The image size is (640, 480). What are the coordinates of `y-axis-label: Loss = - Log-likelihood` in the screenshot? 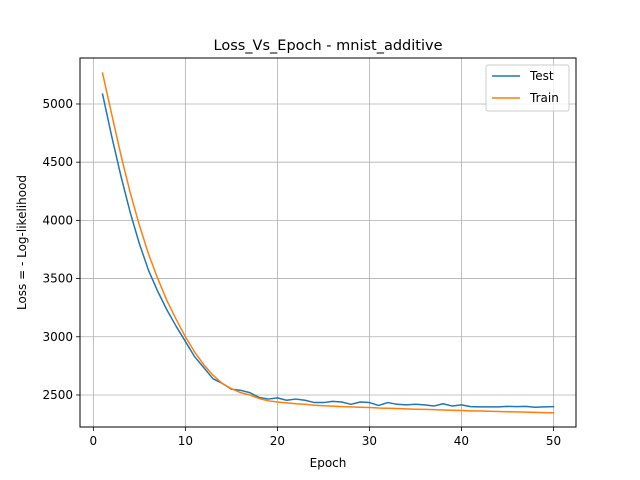 It's located at (22, 242).